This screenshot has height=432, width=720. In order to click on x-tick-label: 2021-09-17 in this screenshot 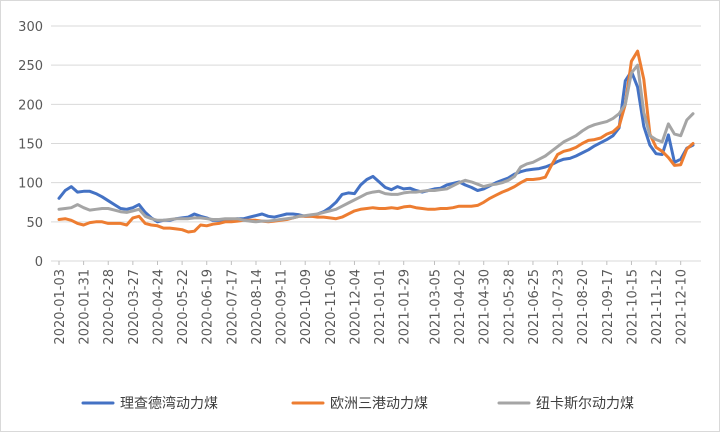, I will do `click(608, 307)`.